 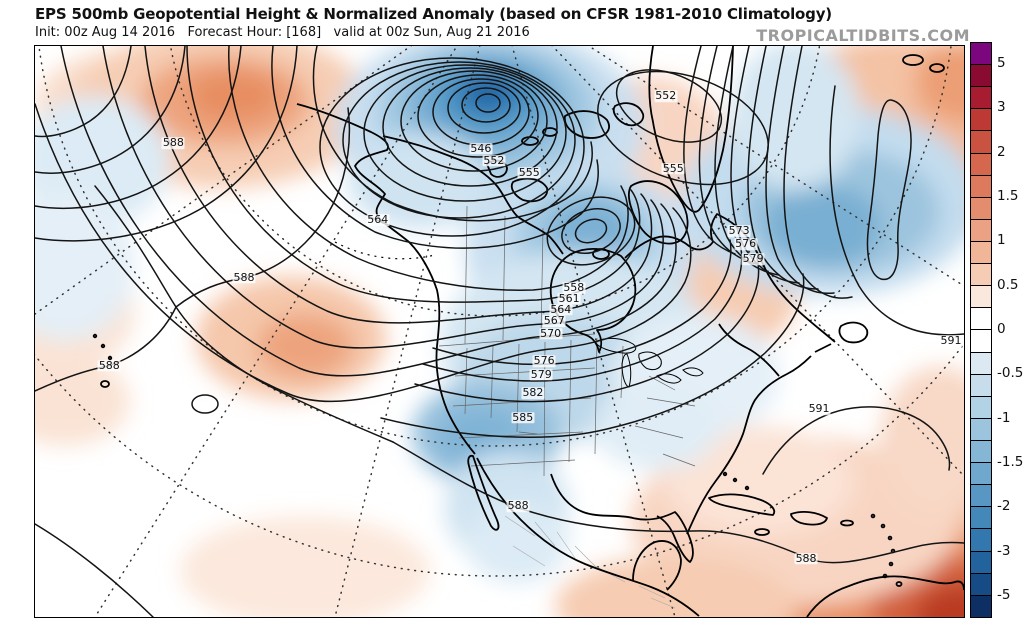 What do you see at coordinates (863, 35) in the screenshot?
I see `watermark: TROPICALTIDBITS.COM` at bounding box center [863, 35].